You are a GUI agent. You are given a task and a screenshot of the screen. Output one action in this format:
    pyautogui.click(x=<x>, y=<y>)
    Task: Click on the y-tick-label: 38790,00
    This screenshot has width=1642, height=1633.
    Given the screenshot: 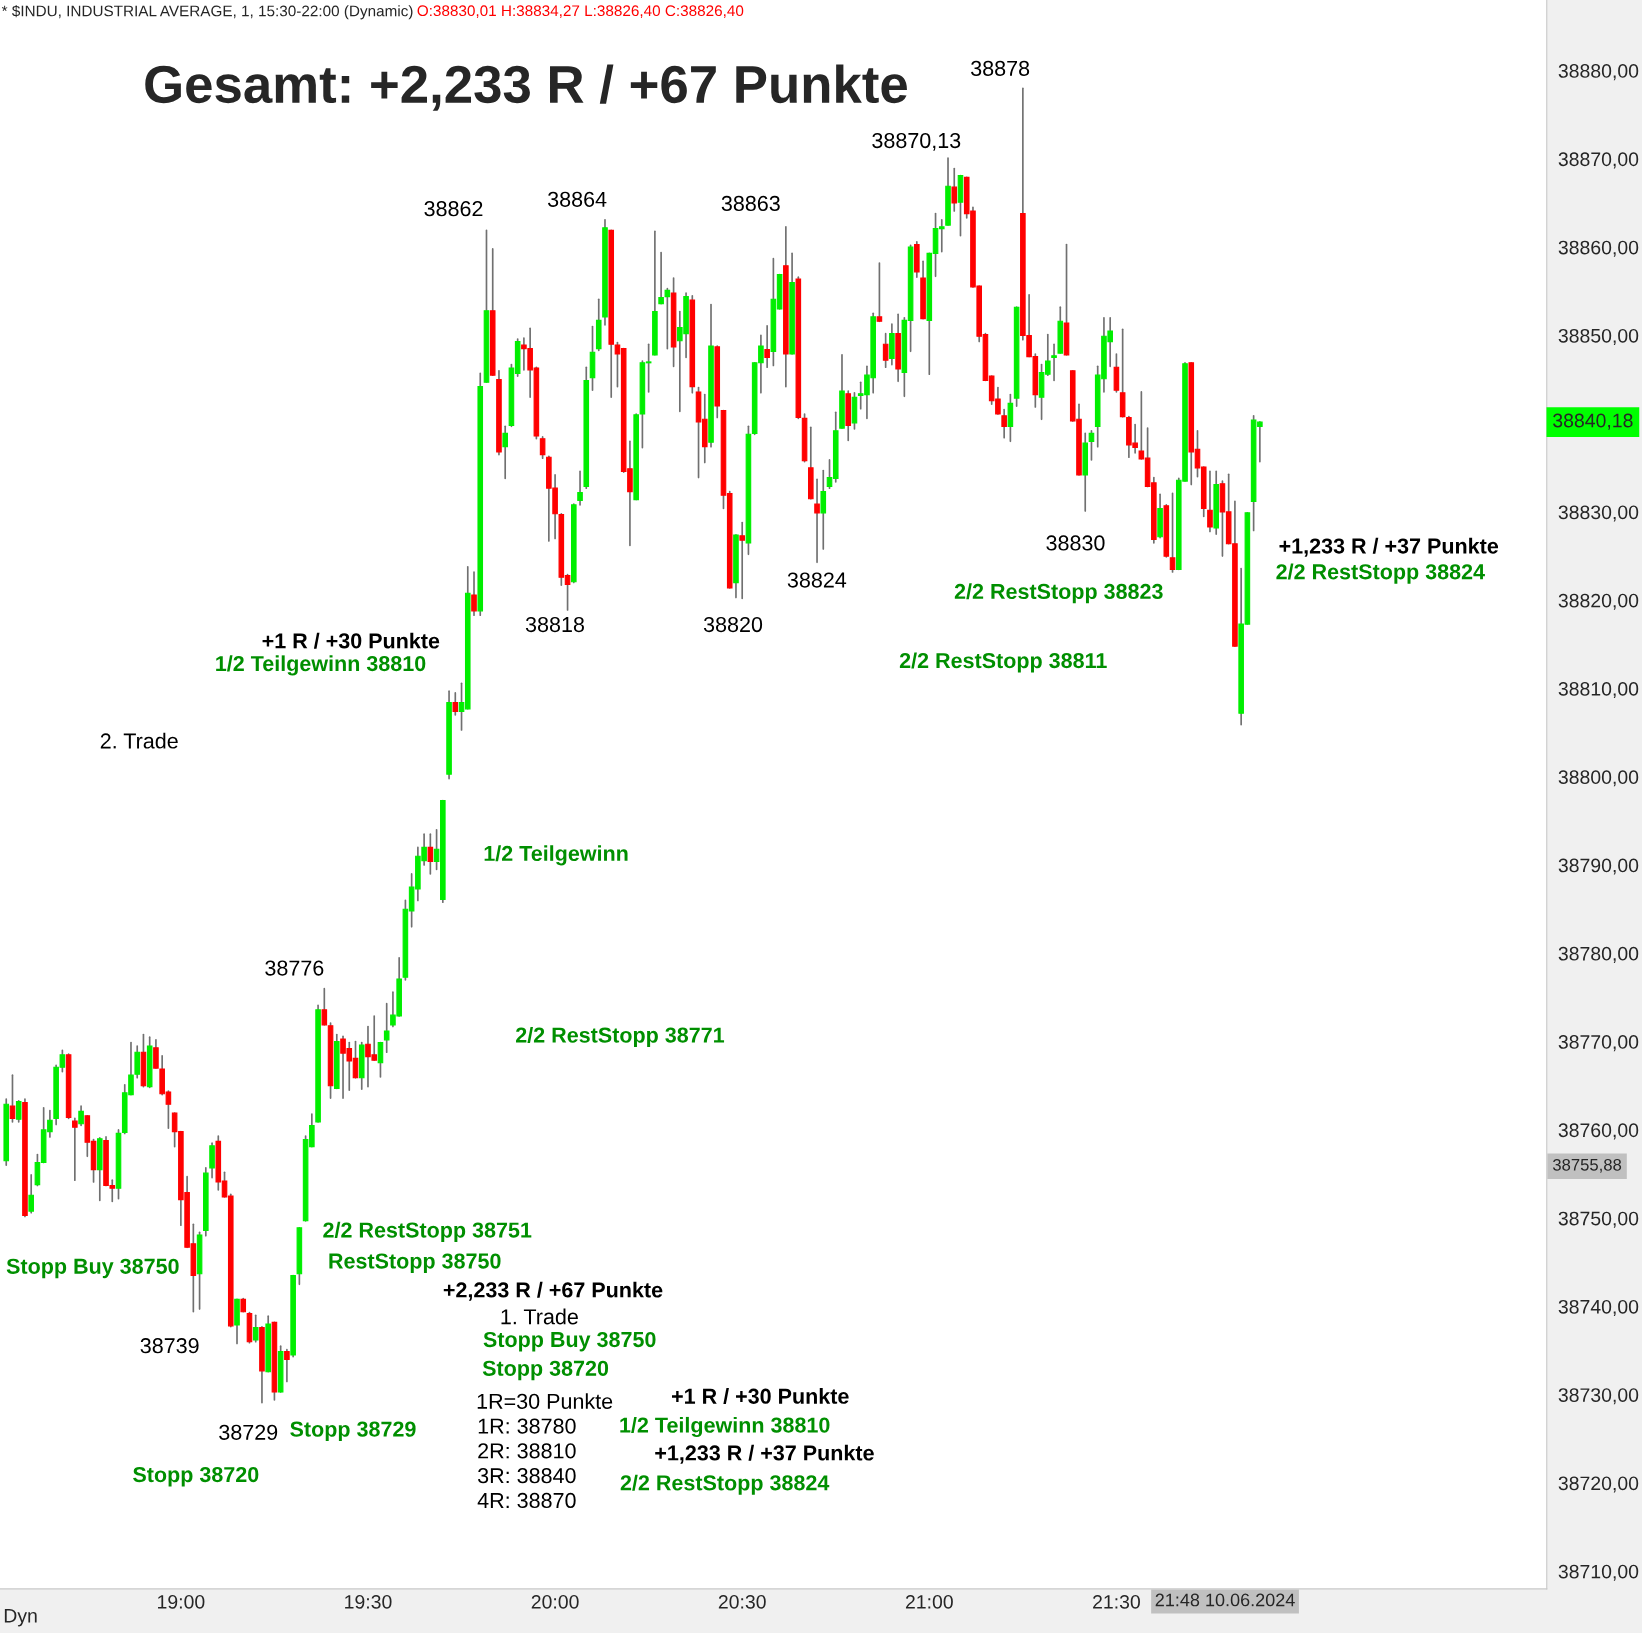 What is the action you would take?
    pyautogui.click(x=1598, y=866)
    